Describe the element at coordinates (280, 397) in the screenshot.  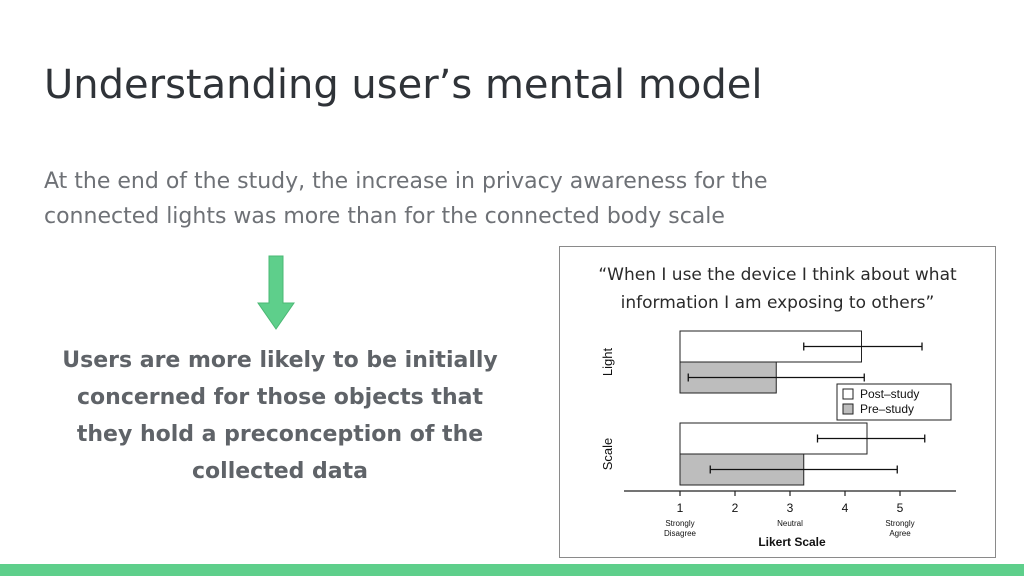
I see `conclusion-line: concerned for those objects that` at that location.